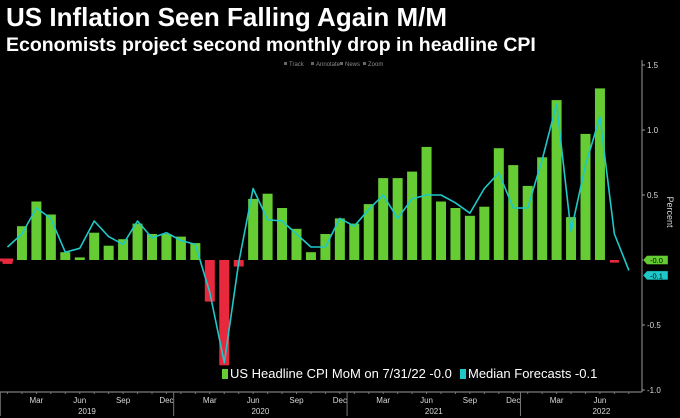  I want to click on toolbar-zoom-label: Zoom, so click(375, 65).